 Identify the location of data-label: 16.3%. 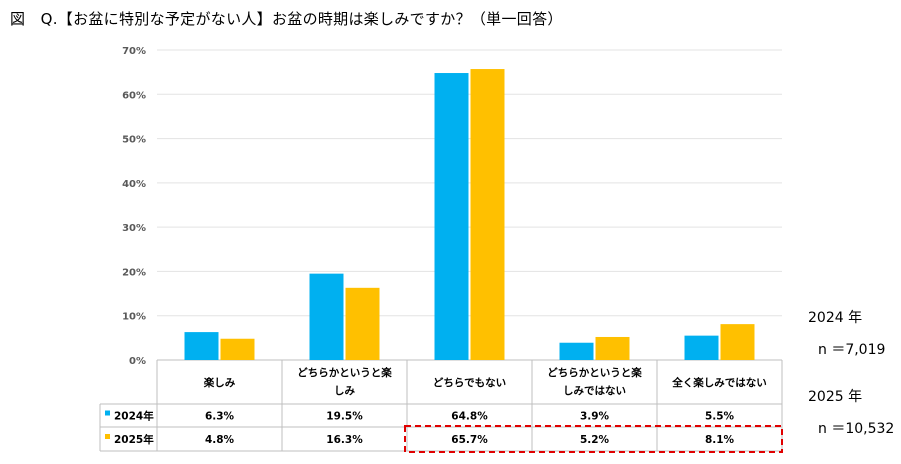
(344, 440).